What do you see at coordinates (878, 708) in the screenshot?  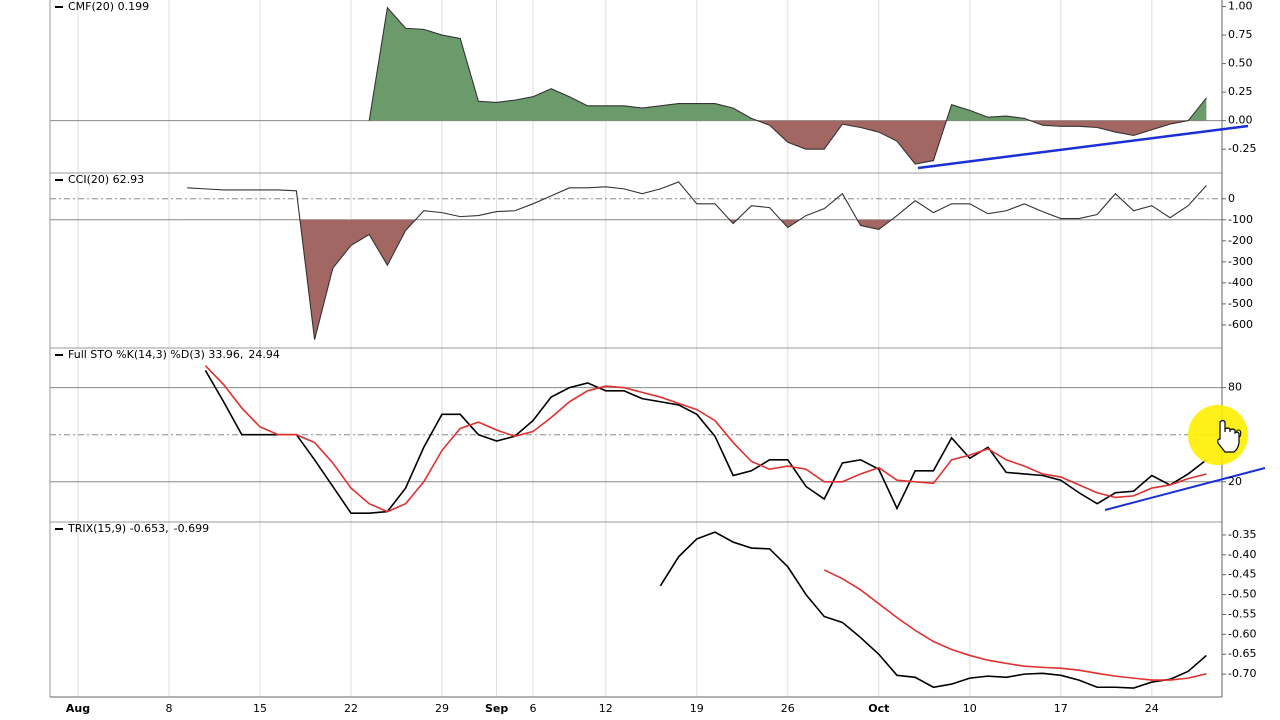 I see `x-tick-label: Oct` at bounding box center [878, 708].